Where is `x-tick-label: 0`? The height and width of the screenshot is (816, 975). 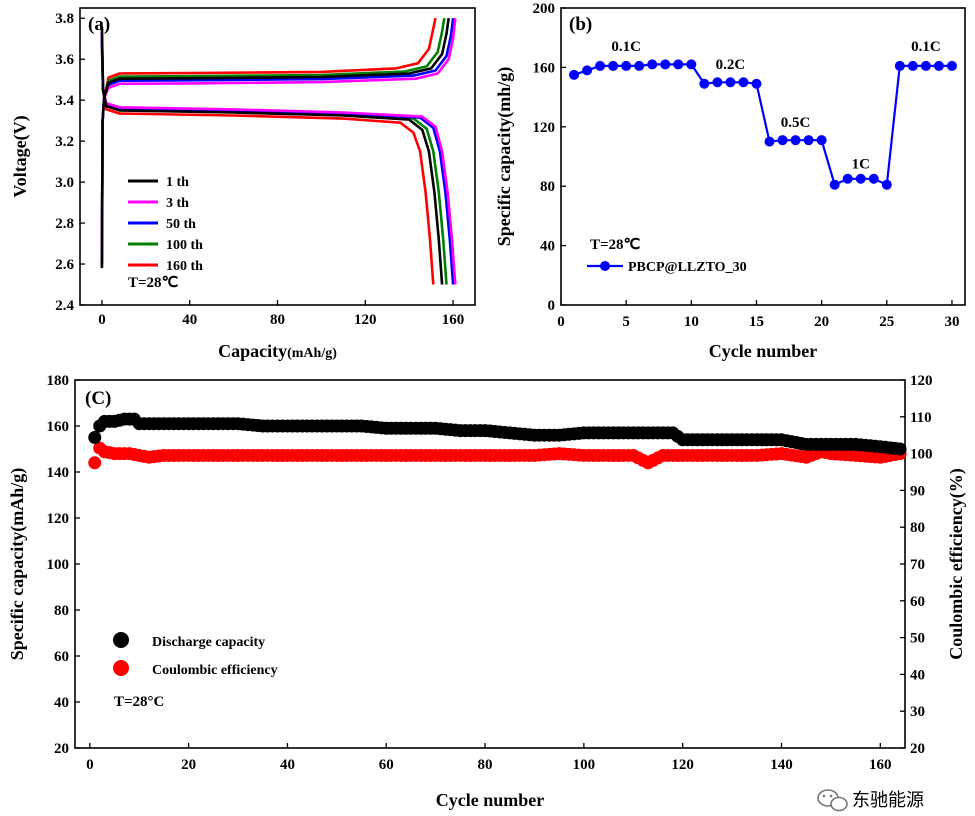
x-tick-label: 0 is located at coordinates (102, 320).